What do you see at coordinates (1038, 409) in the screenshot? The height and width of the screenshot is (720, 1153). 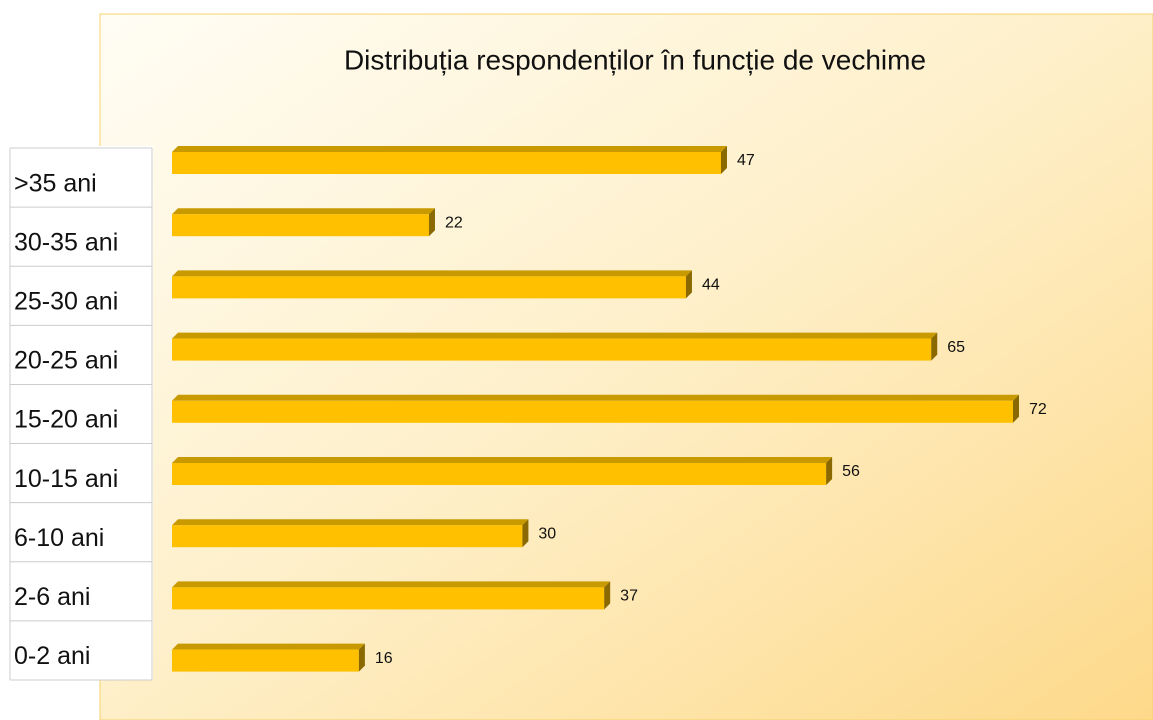 I see `value-label: 72` at bounding box center [1038, 409].